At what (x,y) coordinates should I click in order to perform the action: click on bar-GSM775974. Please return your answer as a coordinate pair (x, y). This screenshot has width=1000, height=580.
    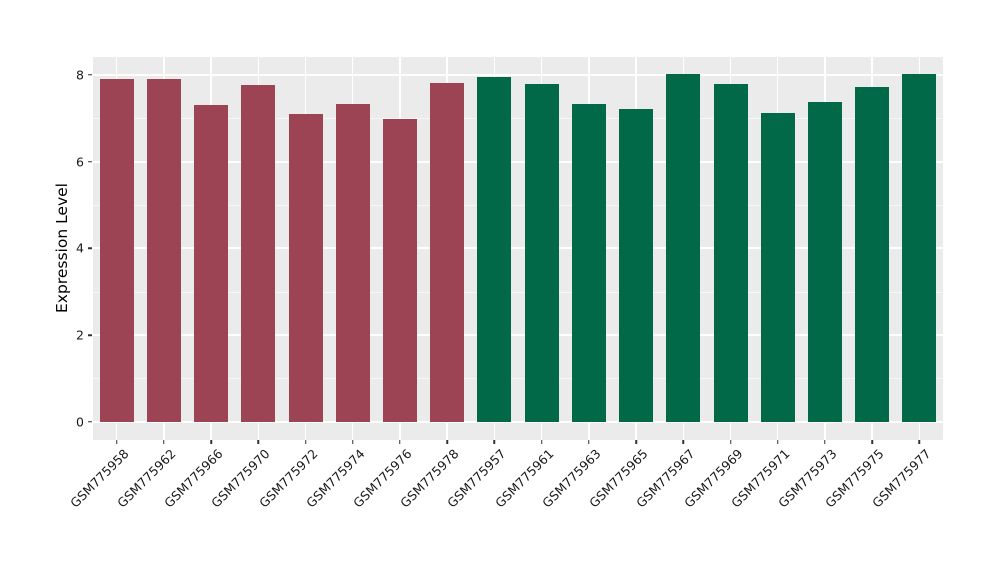
    Looking at the image, I should click on (352, 262).